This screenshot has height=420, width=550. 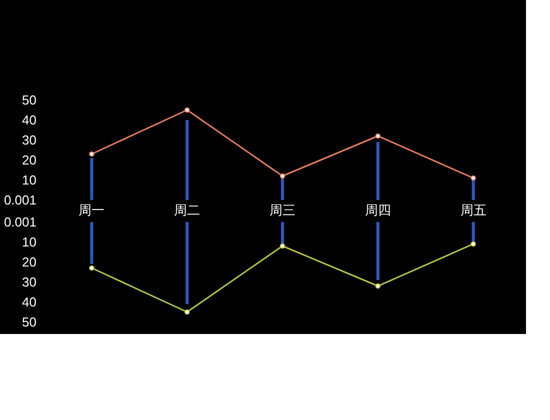 I want to click on x-tick-label: 周三, so click(x=283, y=210).